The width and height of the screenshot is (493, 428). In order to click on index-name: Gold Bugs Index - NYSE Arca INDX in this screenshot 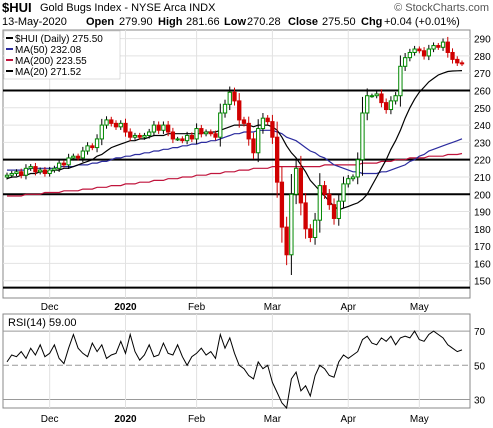, I will do `click(128, 8)`.